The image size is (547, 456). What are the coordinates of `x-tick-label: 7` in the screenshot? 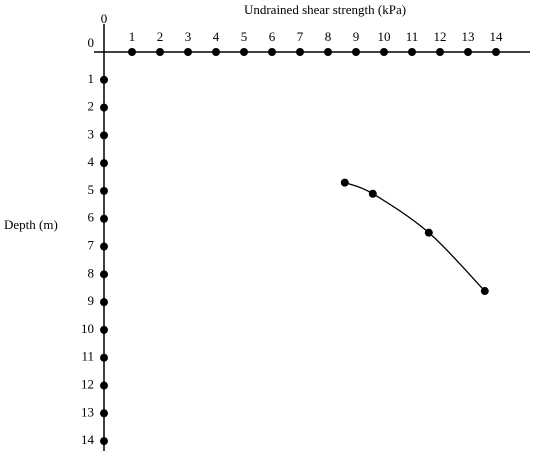 It's located at (300, 36).